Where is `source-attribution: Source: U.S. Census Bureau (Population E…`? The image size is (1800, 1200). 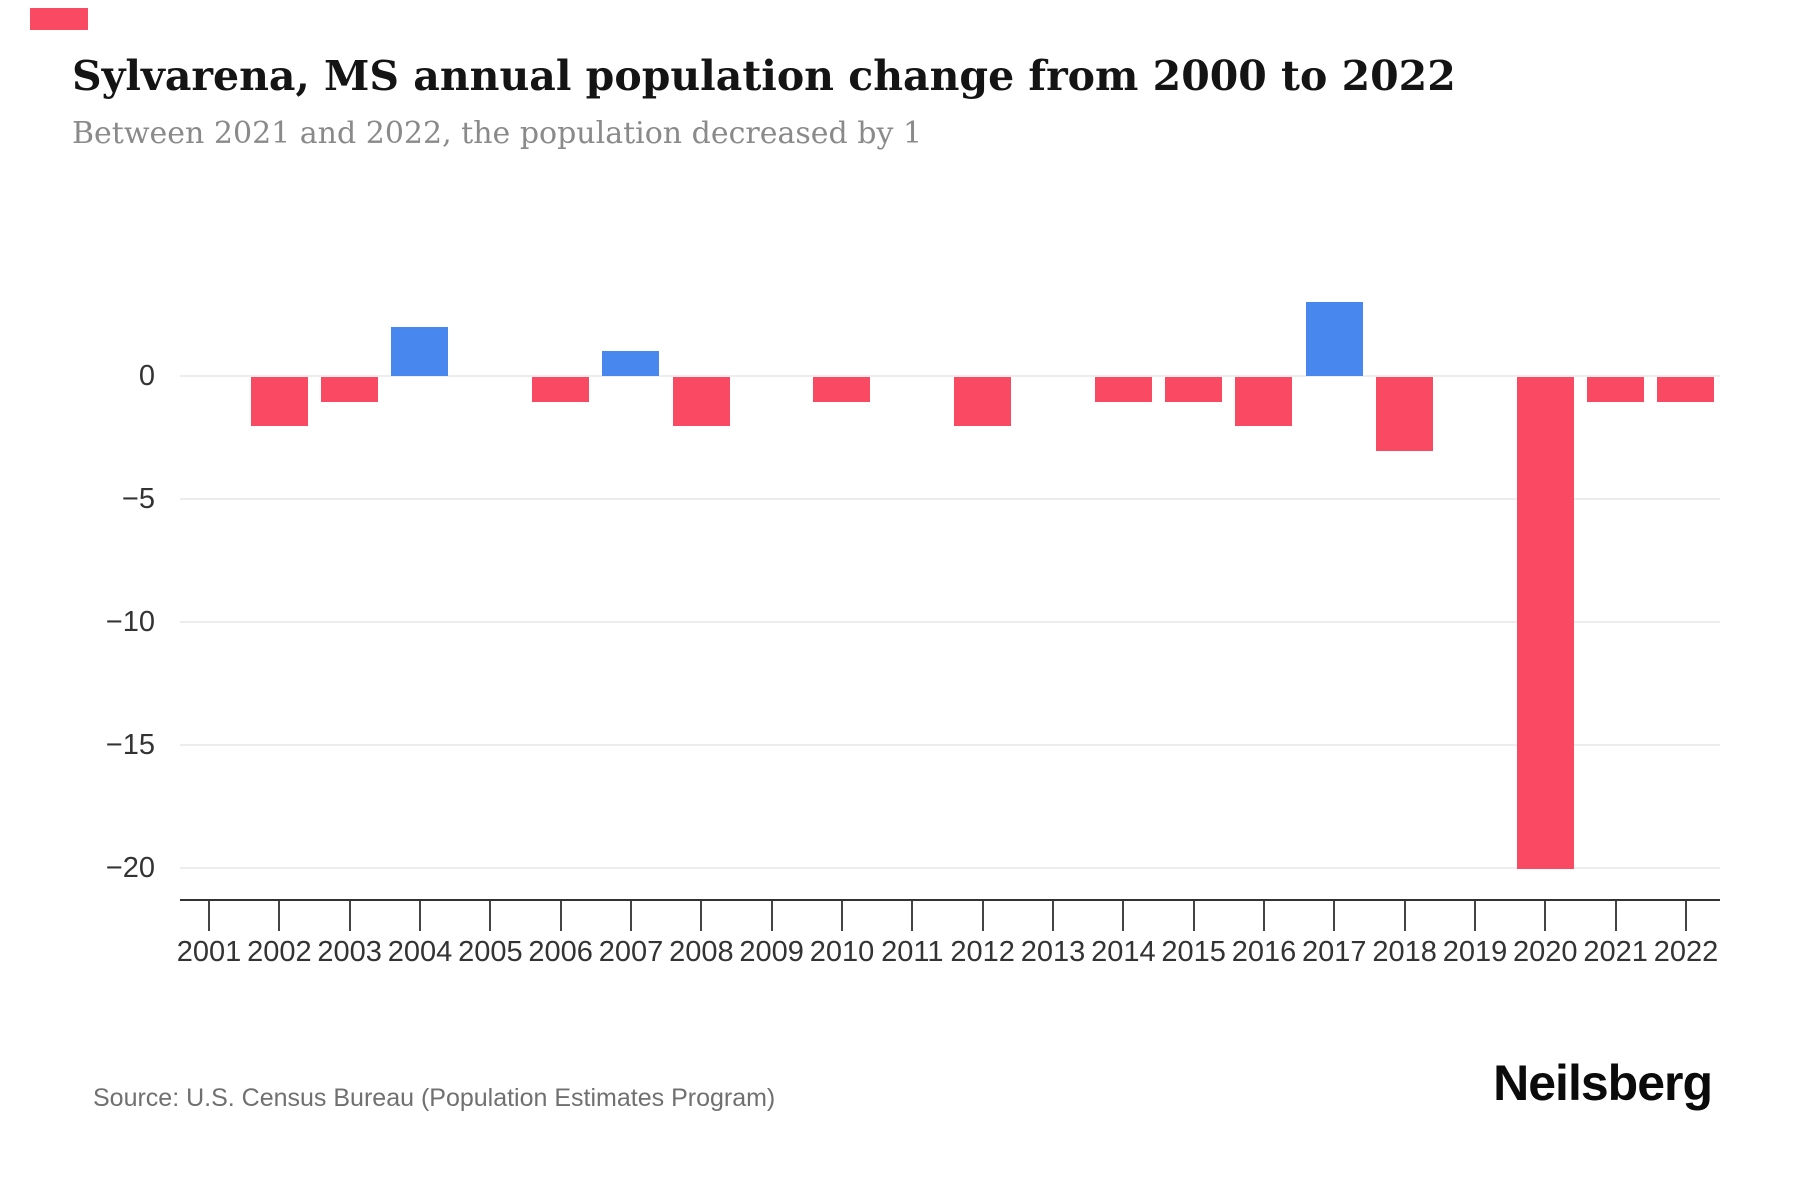 source-attribution: Source: U.S. Census Bureau (Population E… is located at coordinates (434, 1098).